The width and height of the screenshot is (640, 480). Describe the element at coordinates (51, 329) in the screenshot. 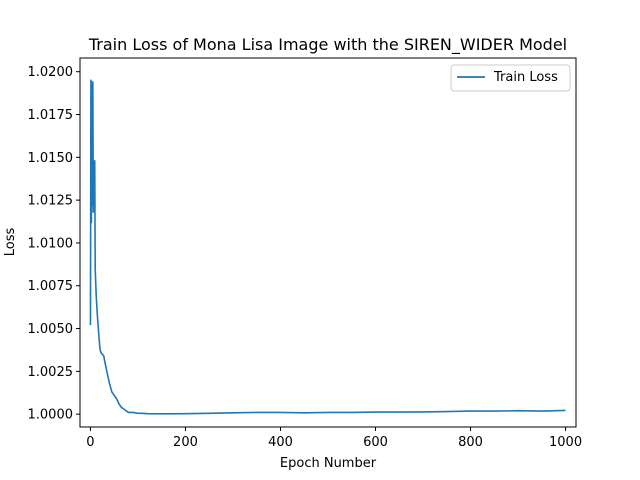

I see `y-tick-label: 1.0050` at that location.